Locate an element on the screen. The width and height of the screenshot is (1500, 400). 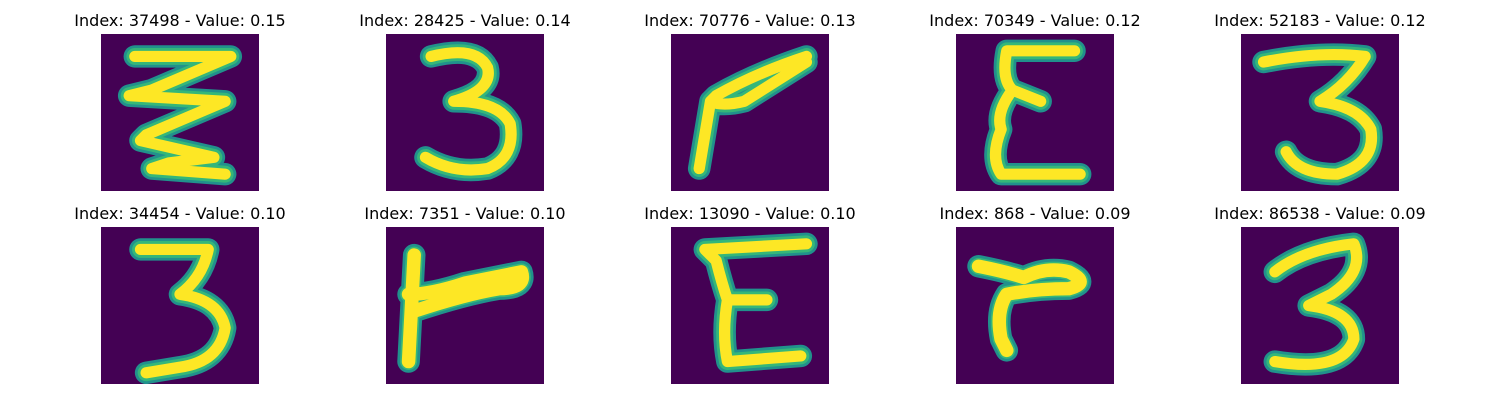
panel-10: Index: 86538 - Value: 0.09 is located at coordinates (1320, 288).